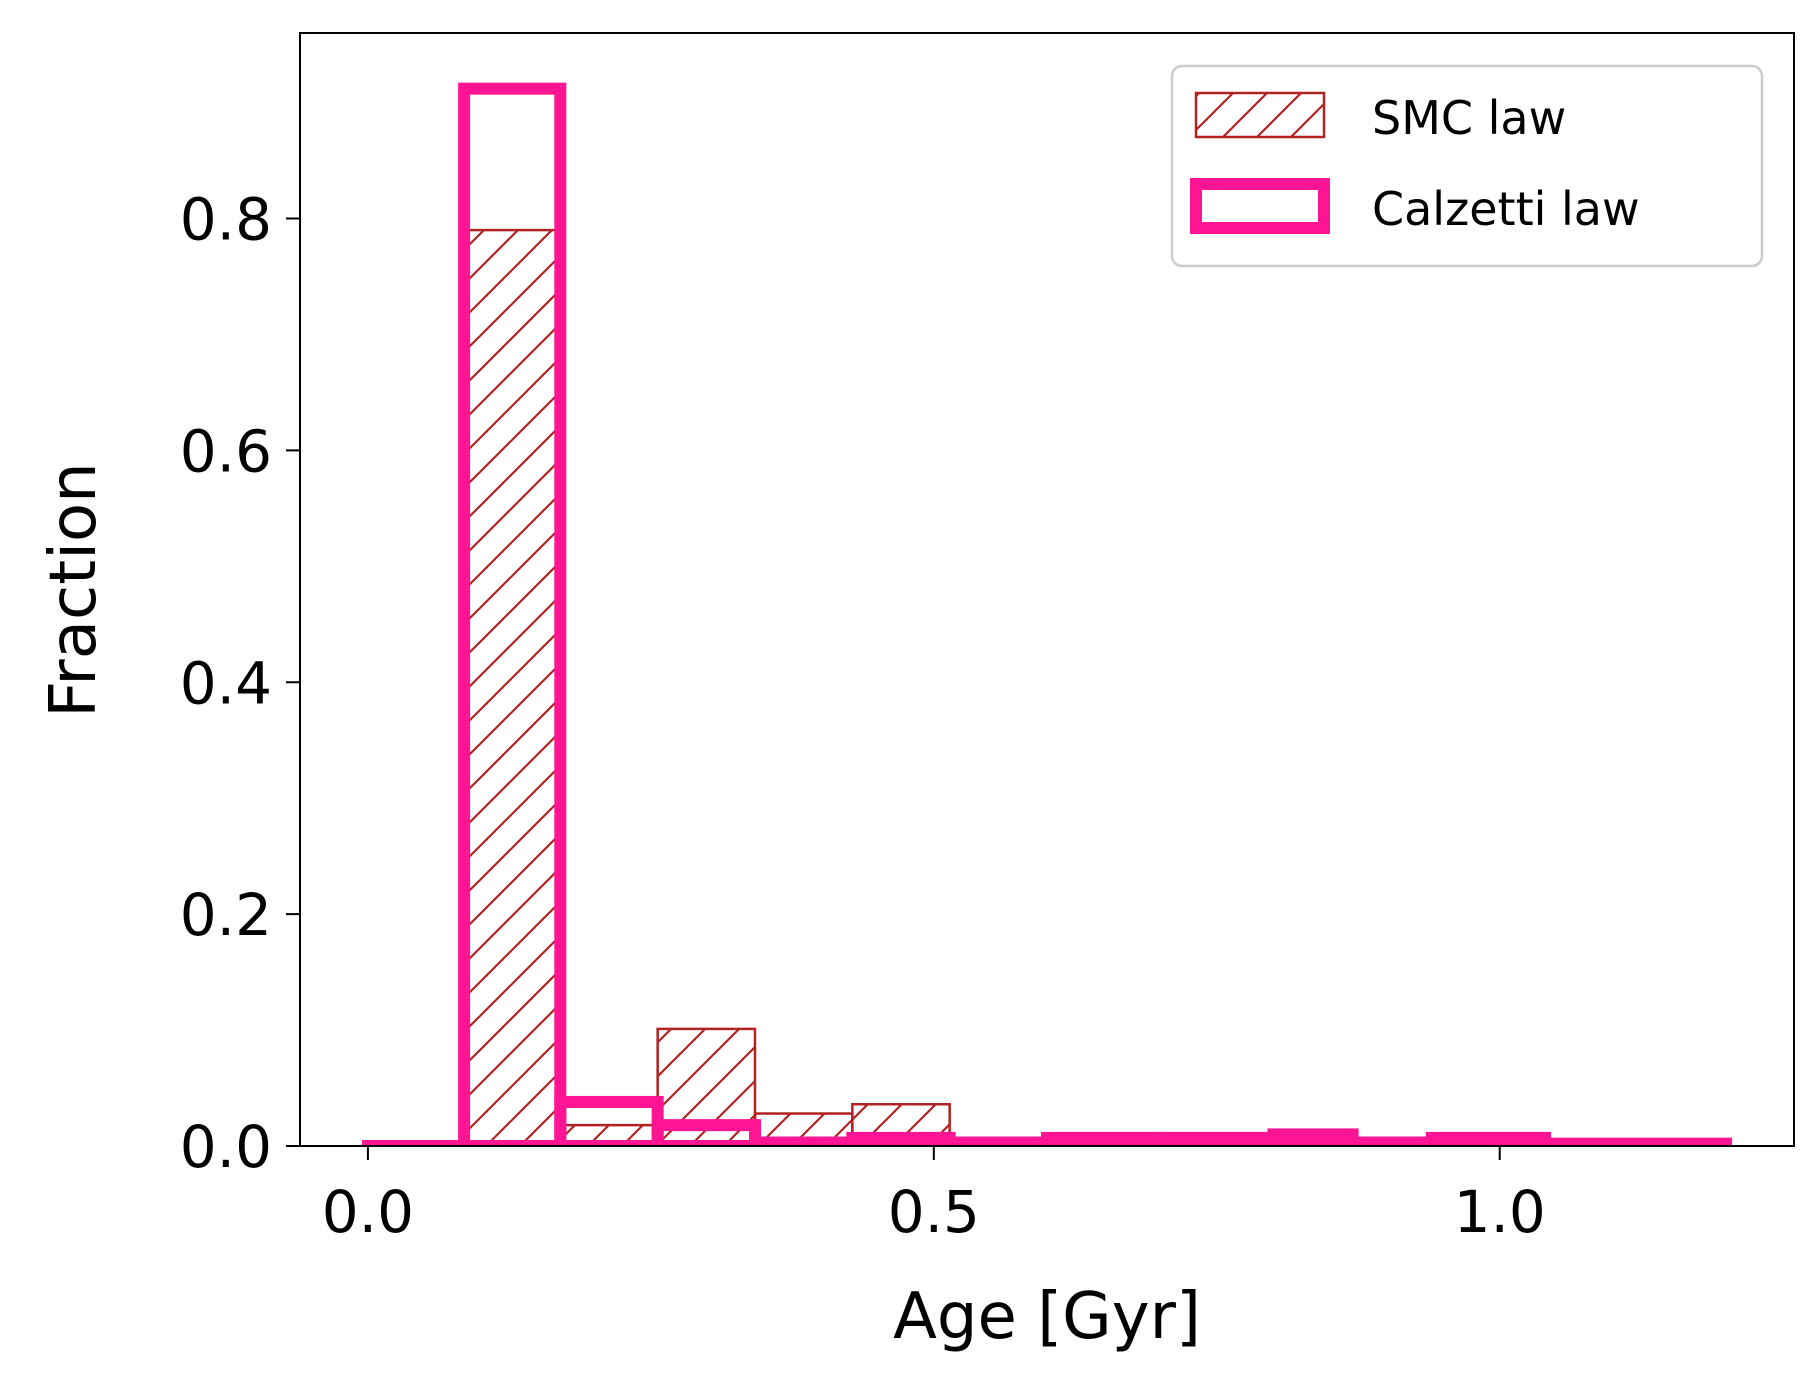 The width and height of the screenshot is (1820, 1386). I want to click on legend-label-calzetti: Calzetti law, so click(1506, 209).